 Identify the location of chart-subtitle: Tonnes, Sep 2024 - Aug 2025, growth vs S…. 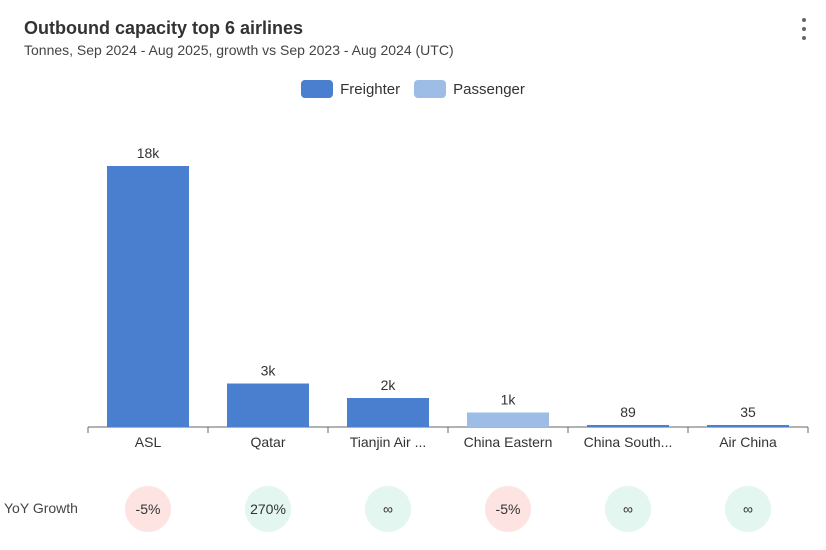
(239, 50).